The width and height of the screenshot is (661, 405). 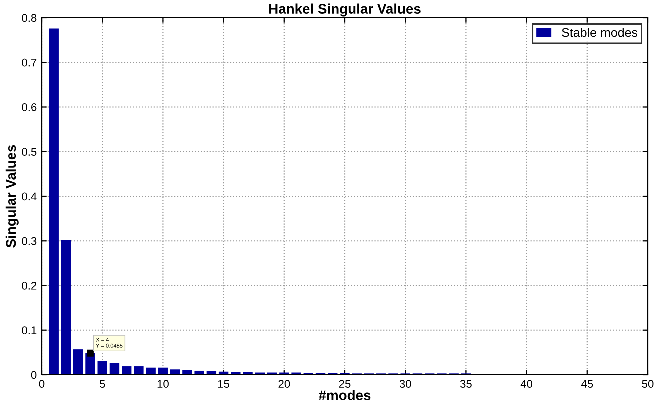 What do you see at coordinates (29, 18) in the screenshot?
I see `y-tick-label: 0.8` at bounding box center [29, 18].